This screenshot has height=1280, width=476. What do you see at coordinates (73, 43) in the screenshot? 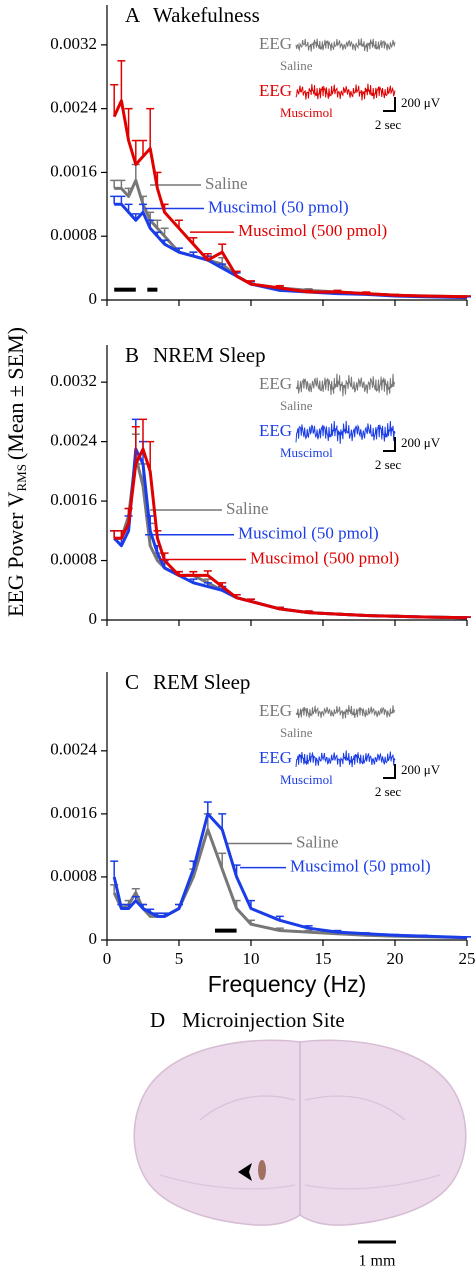
I see `y-tick-label: 0.0032` at bounding box center [73, 43].